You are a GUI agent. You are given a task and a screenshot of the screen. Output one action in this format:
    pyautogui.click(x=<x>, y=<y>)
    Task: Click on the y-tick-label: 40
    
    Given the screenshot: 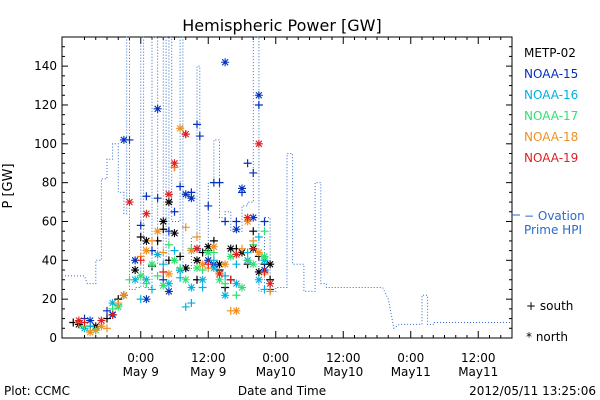 What is the action you would take?
    pyautogui.click(x=49, y=260)
    